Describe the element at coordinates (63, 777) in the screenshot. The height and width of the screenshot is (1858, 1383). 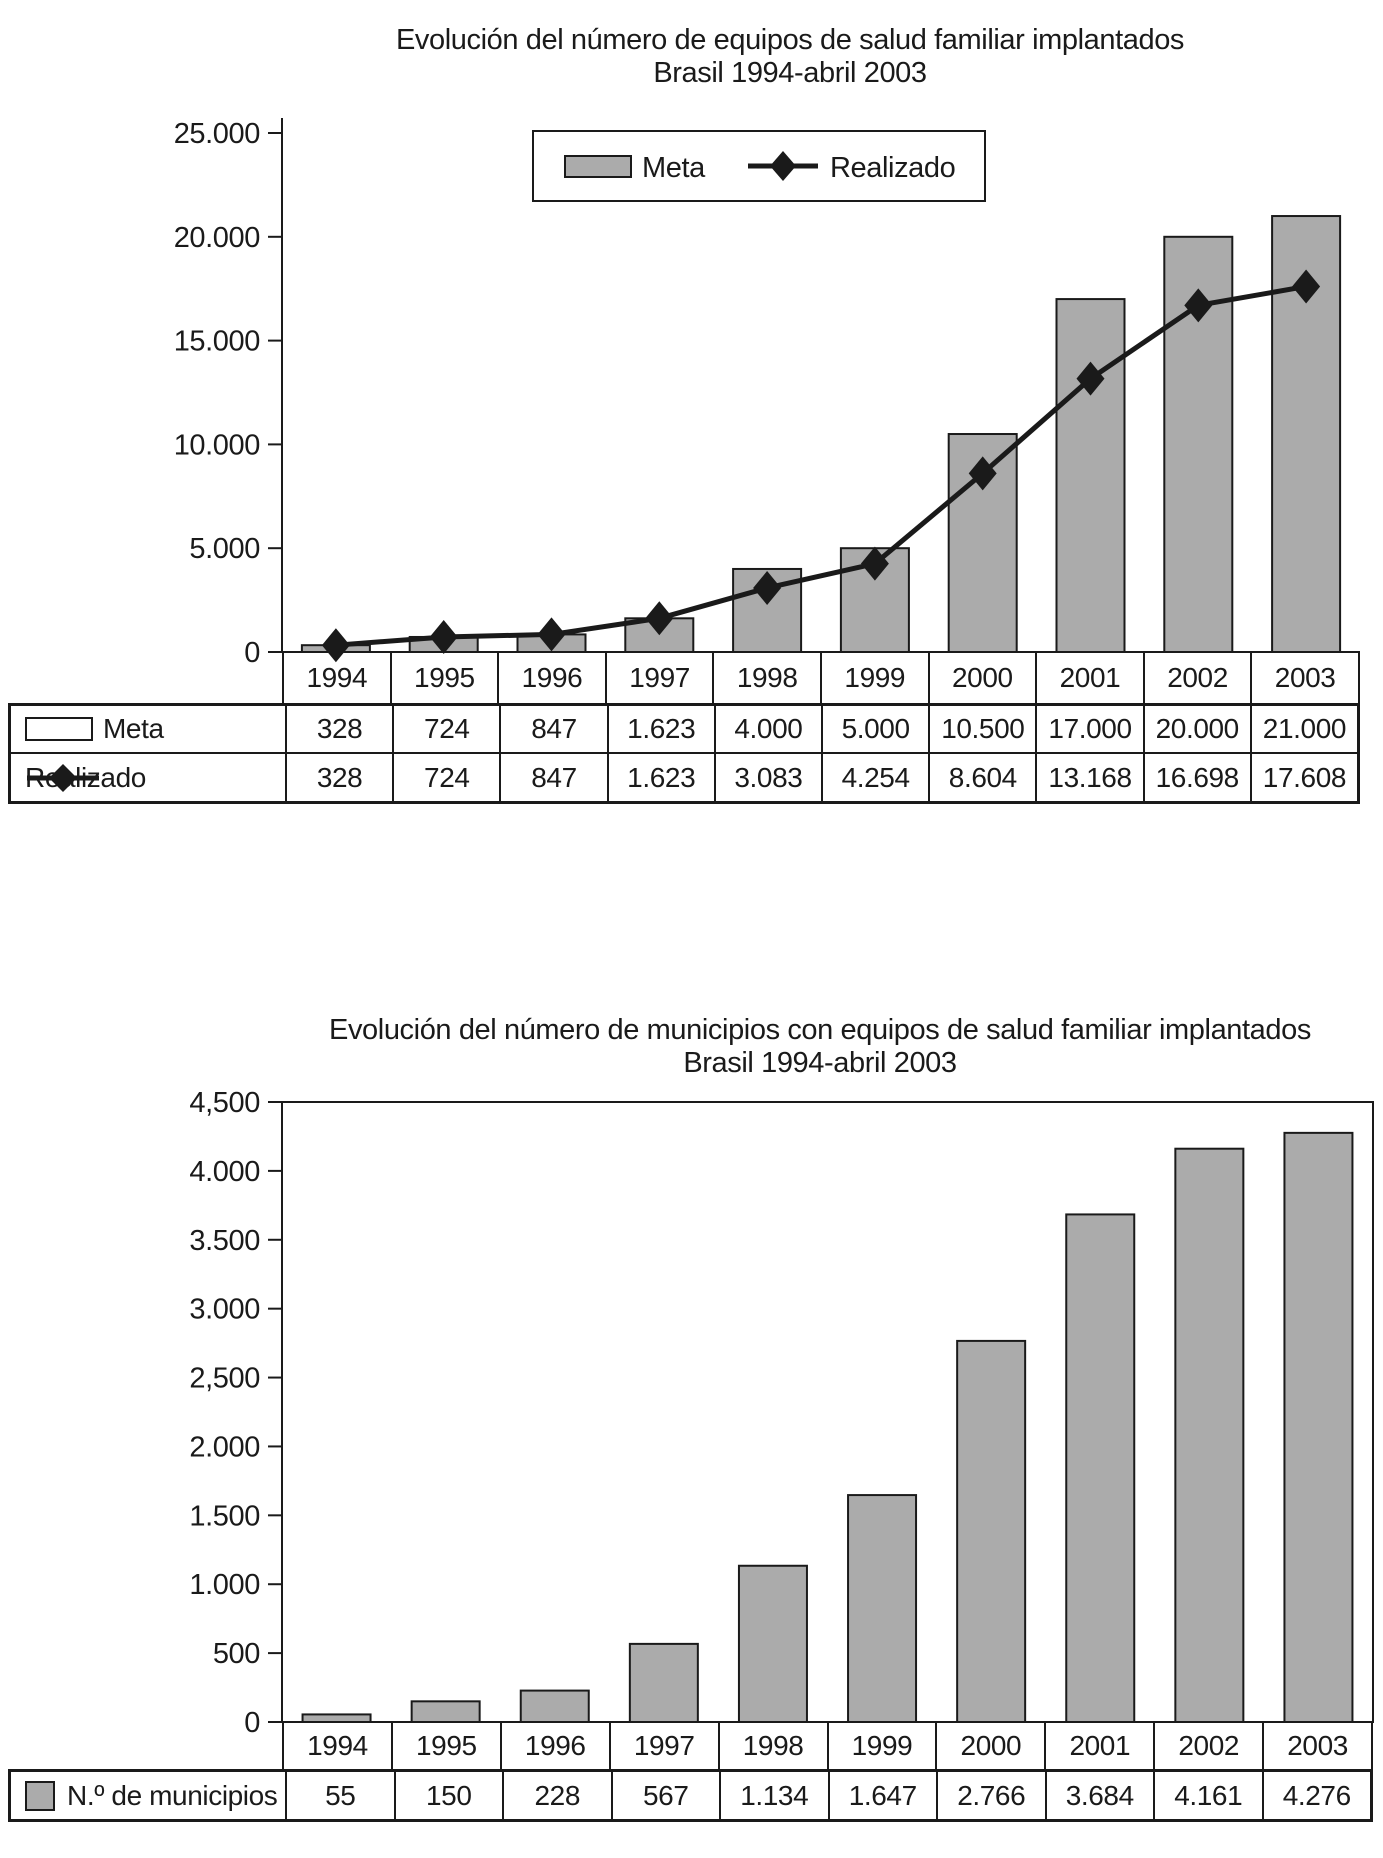
I see `realizado-line-marker-icon` at that location.